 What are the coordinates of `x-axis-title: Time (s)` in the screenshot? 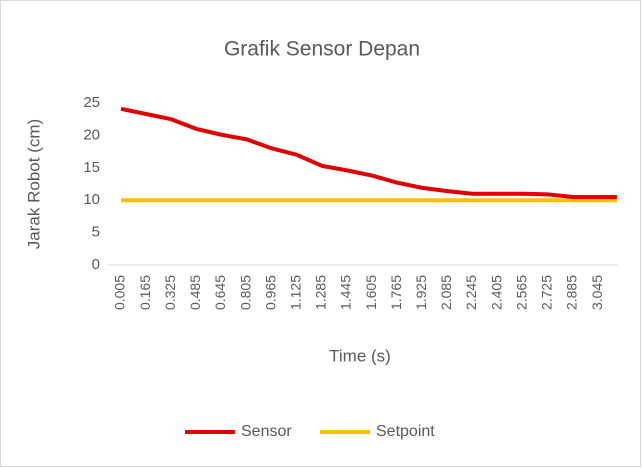 It's located at (360, 355).